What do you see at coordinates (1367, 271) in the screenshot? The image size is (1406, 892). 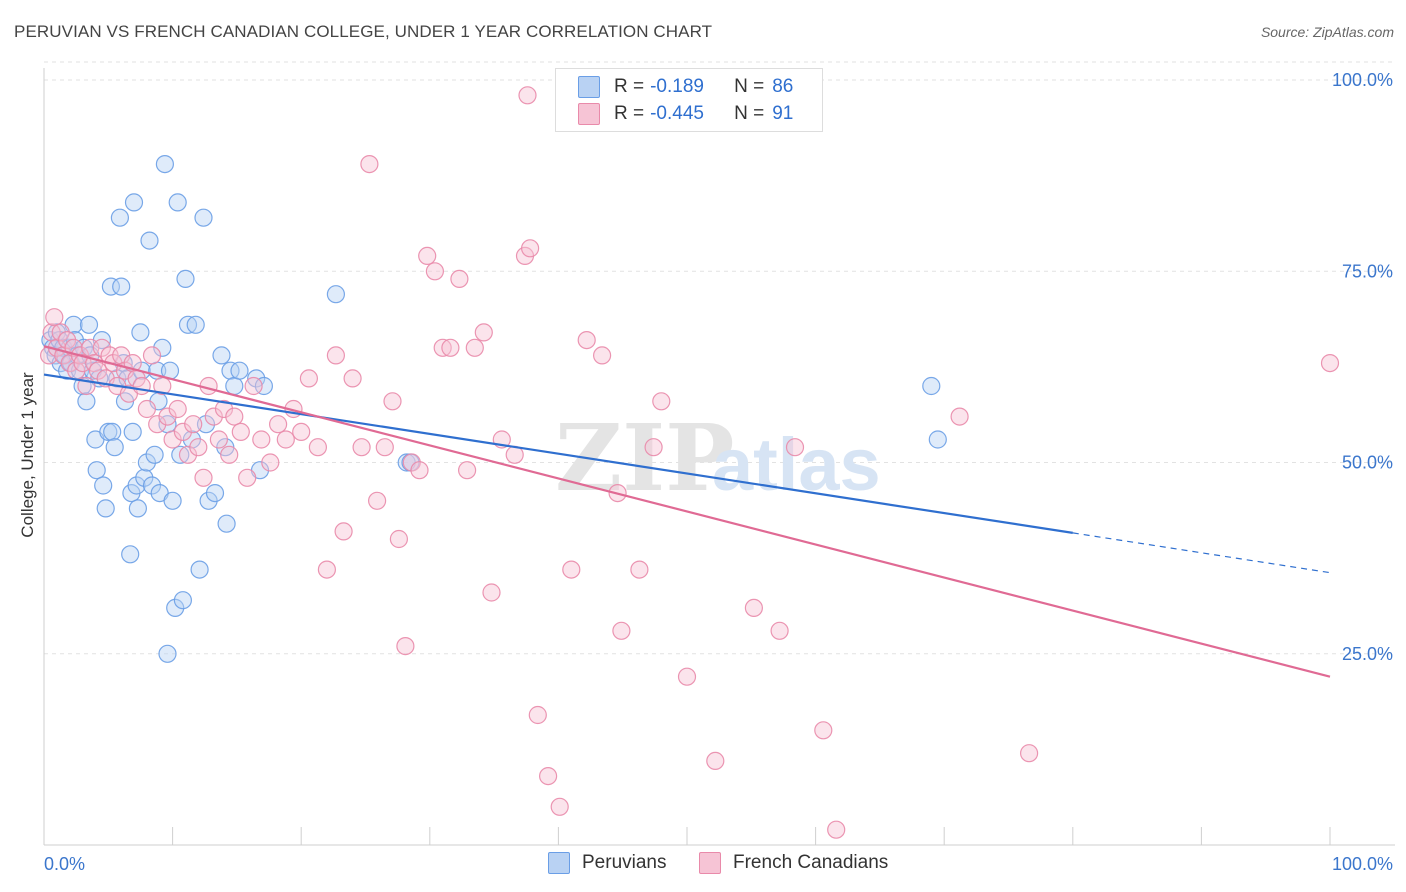 I see `y-tick-label: 75.0%` at bounding box center [1367, 271].